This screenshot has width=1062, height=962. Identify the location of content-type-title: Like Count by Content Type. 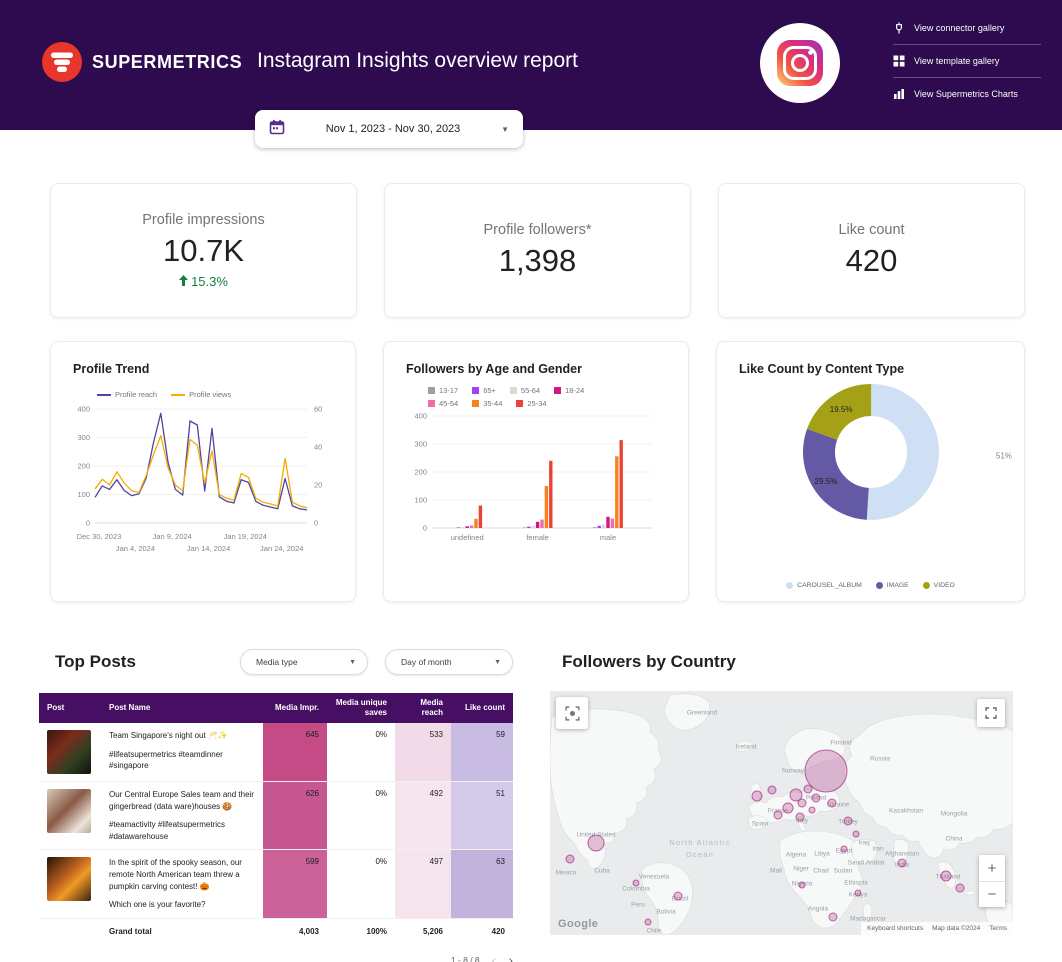
(822, 369).